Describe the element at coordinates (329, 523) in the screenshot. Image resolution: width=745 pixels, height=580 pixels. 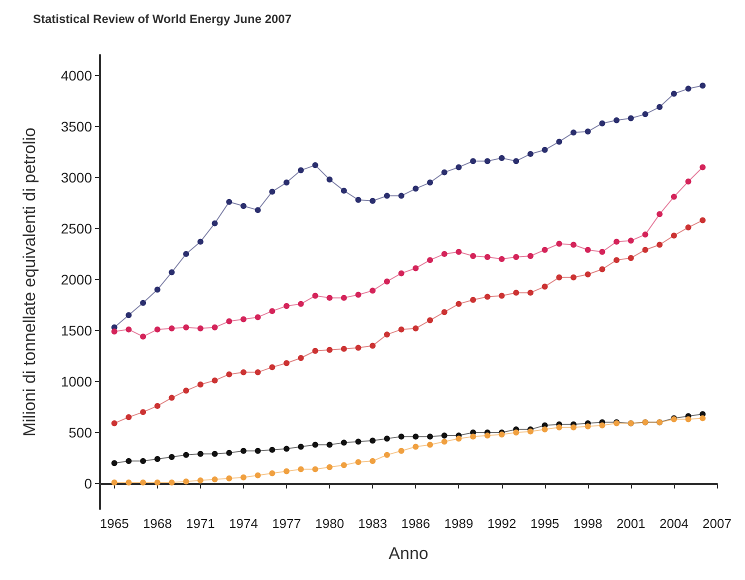
I see `x-tick-label: 1980` at that location.